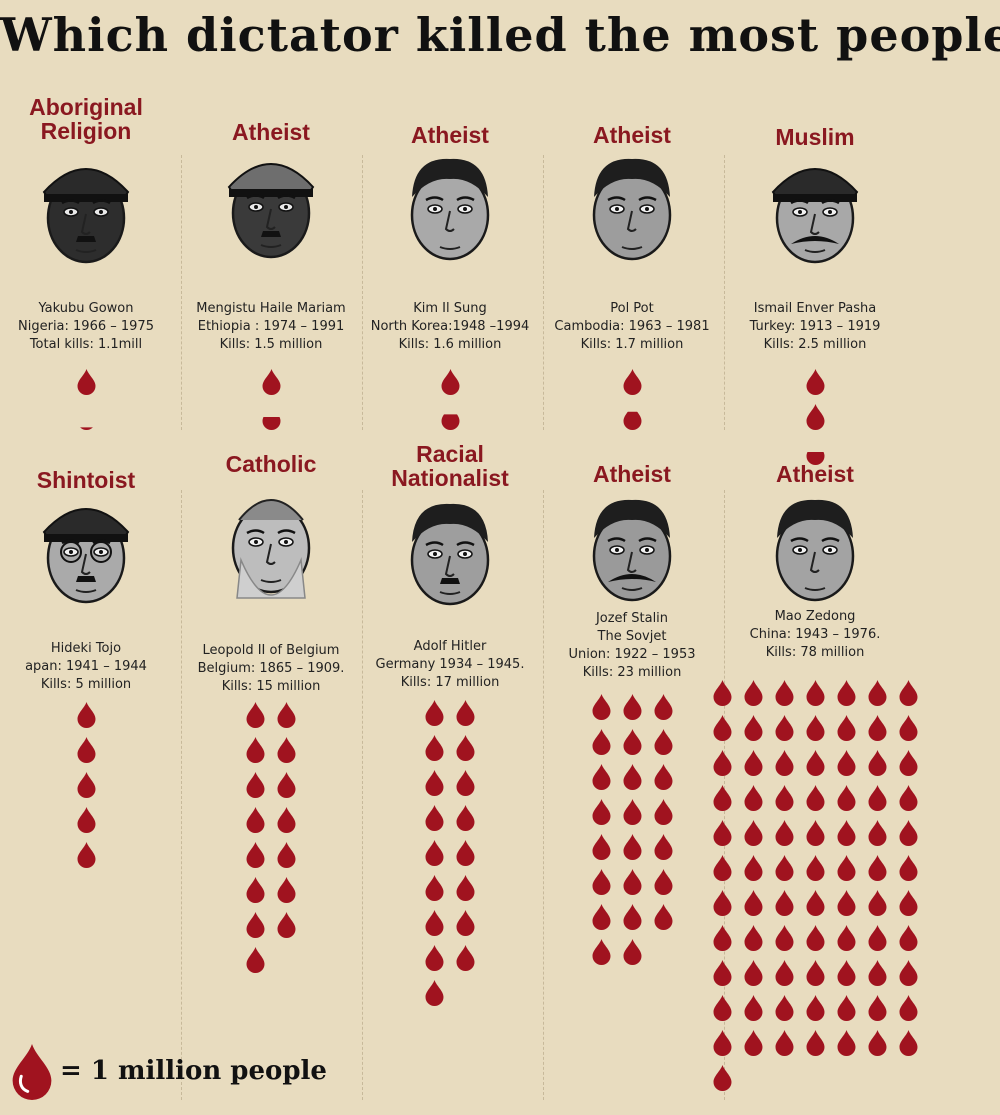 Image resolution: width=1000 pixels, height=1115 pixels. I want to click on kills-label: Kills: 5 million, so click(86, 684).